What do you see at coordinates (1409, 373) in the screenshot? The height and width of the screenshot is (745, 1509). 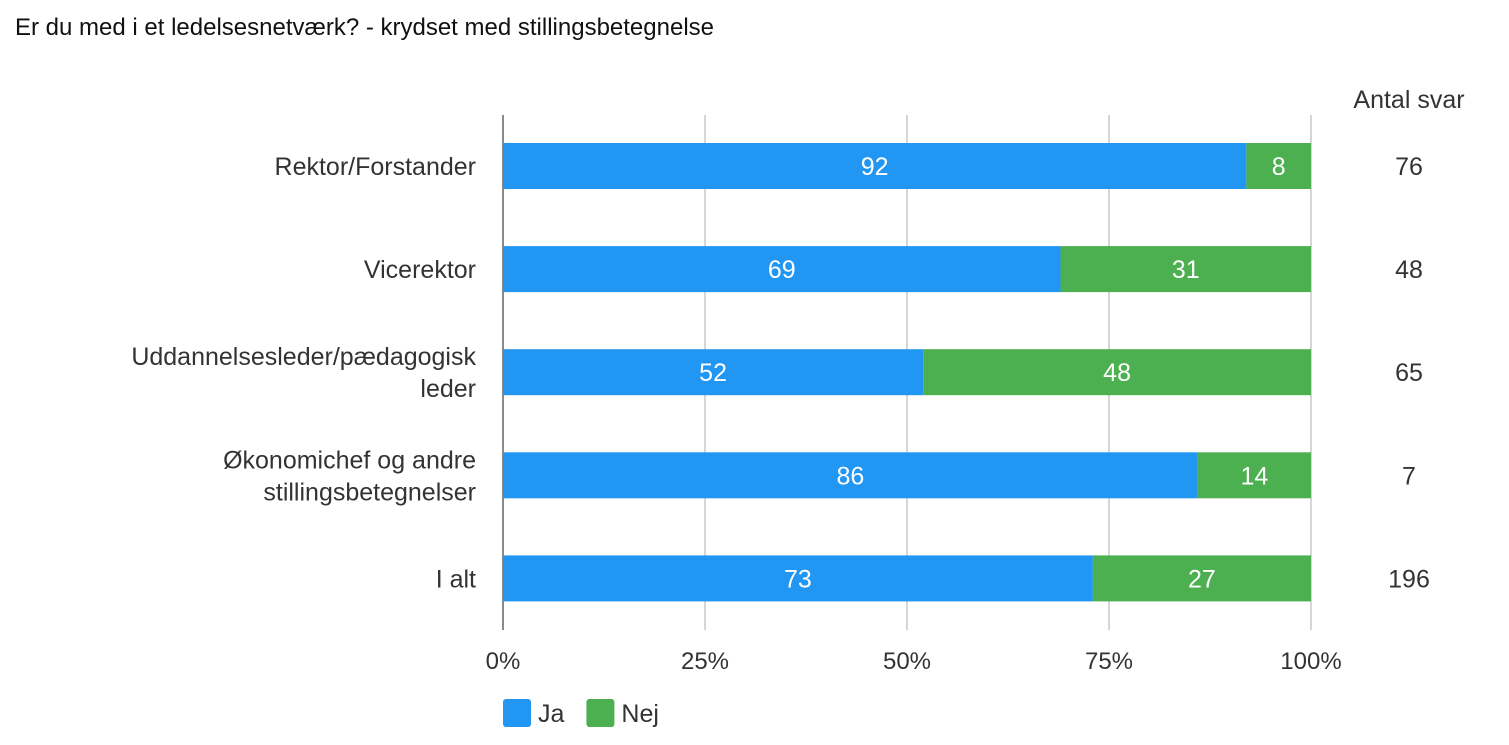 I see `count-value: 65` at bounding box center [1409, 373].